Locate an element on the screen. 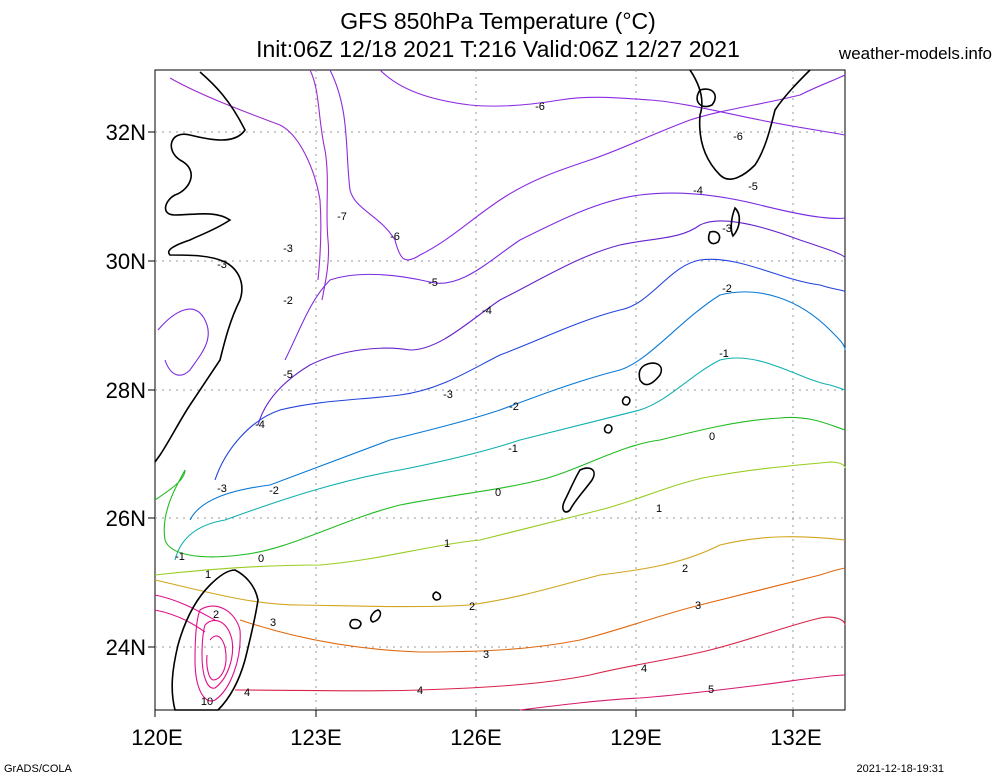 The height and width of the screenshot is (779, 1000). site-credit: weather-models.info is located at coordinates (915, 53).